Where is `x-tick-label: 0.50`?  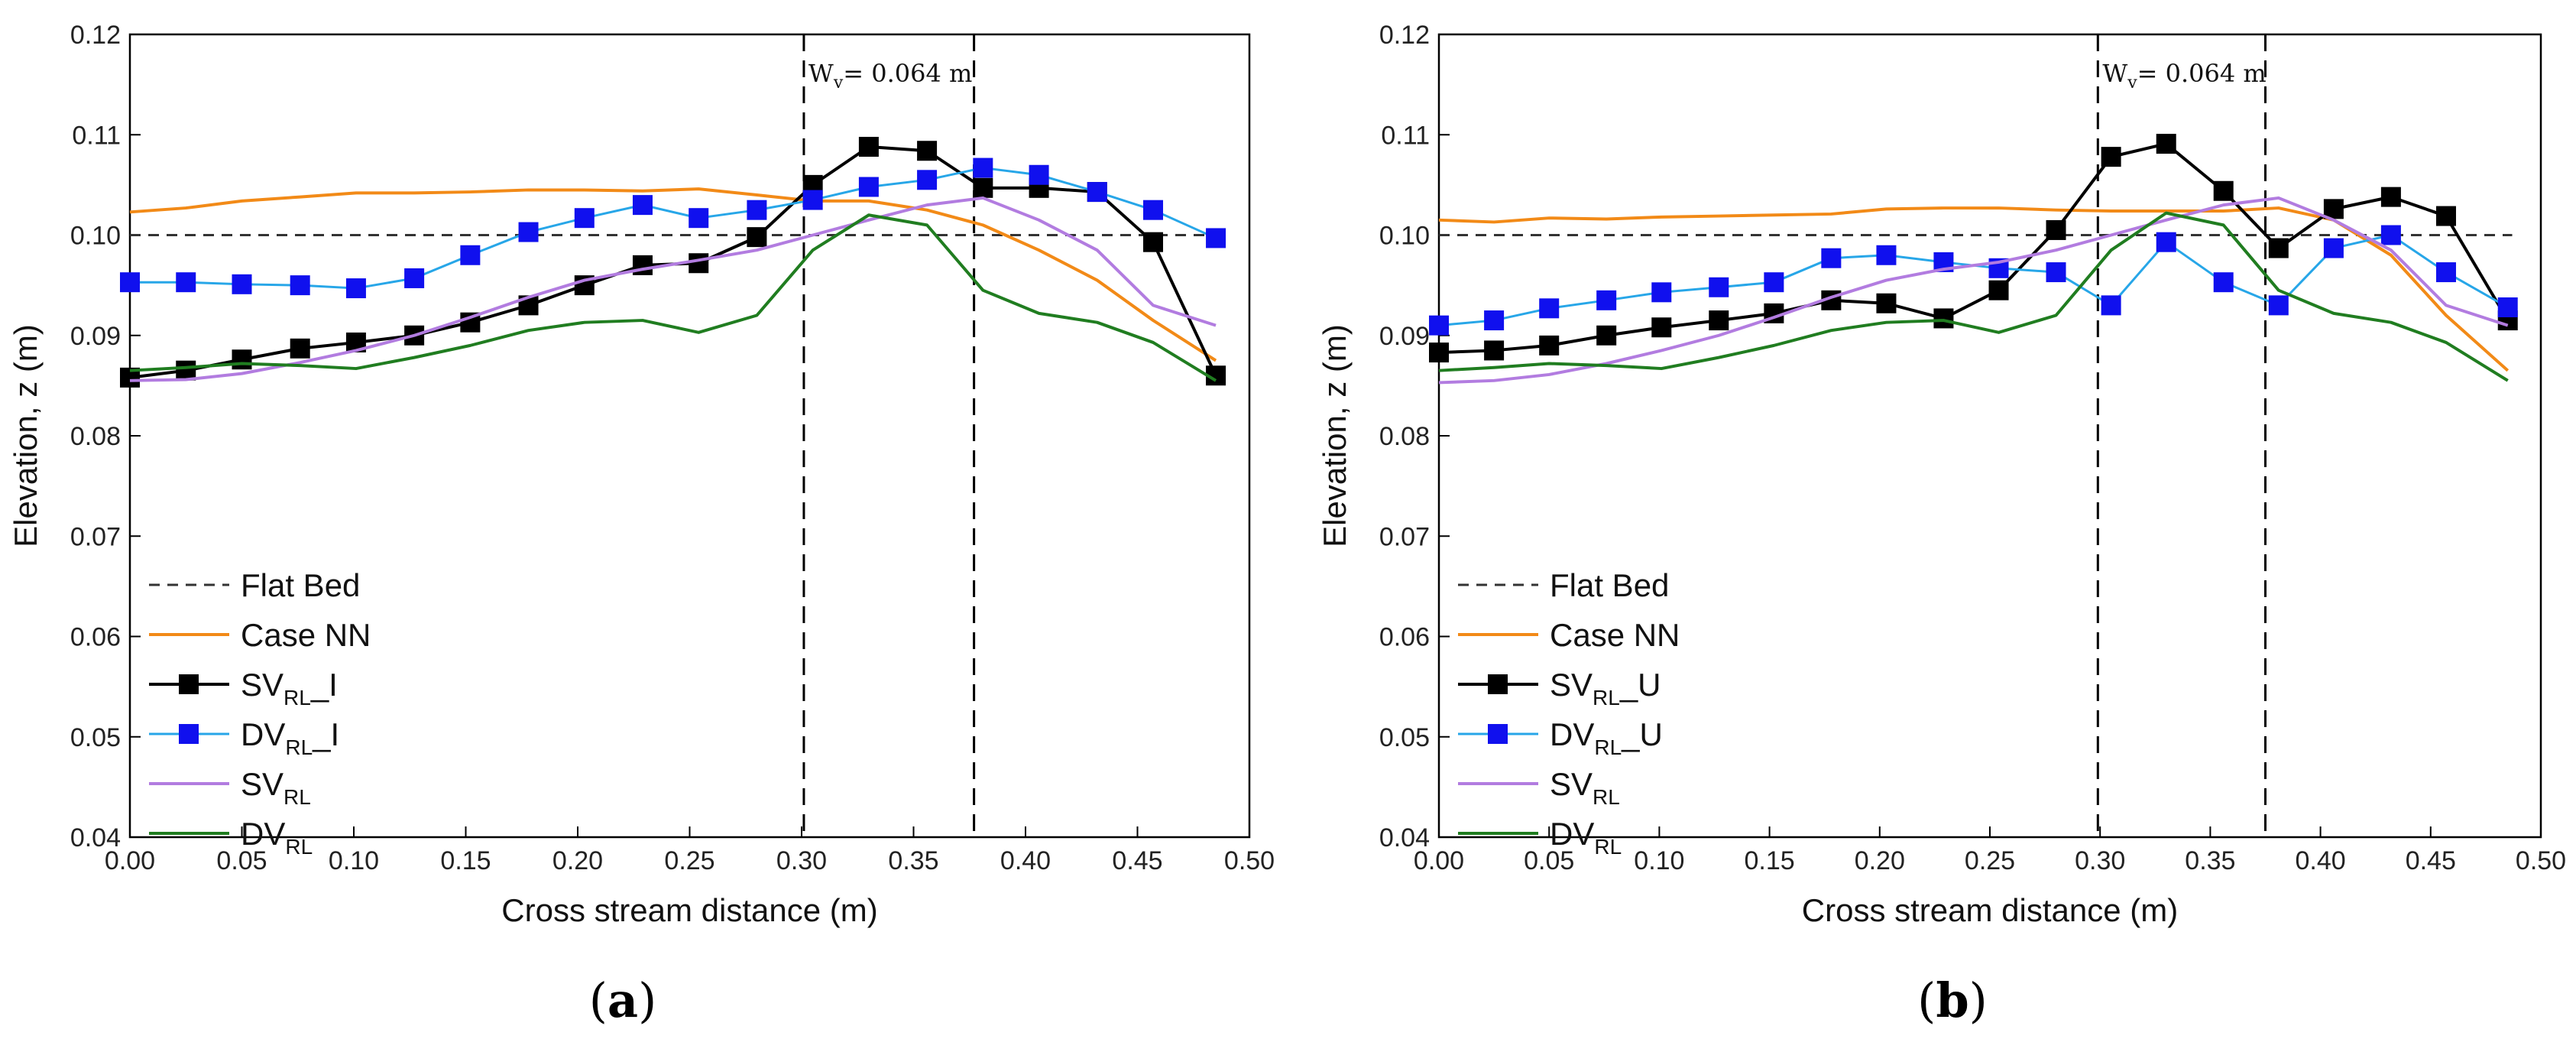 x-tick-label: 0.50 is located at coordinates (2541, 860).